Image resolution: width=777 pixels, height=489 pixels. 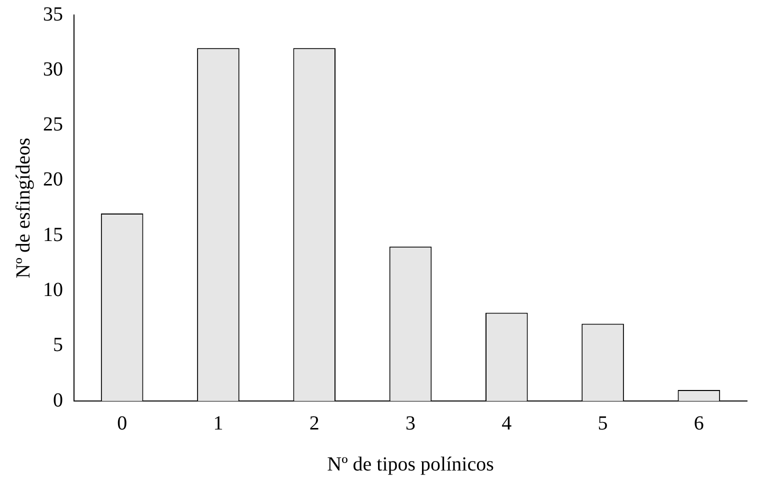 What do you see at coordinates (53, 14) in the screenshot?
I see `y-tick-label: 35` at bounding box center [53, 14].